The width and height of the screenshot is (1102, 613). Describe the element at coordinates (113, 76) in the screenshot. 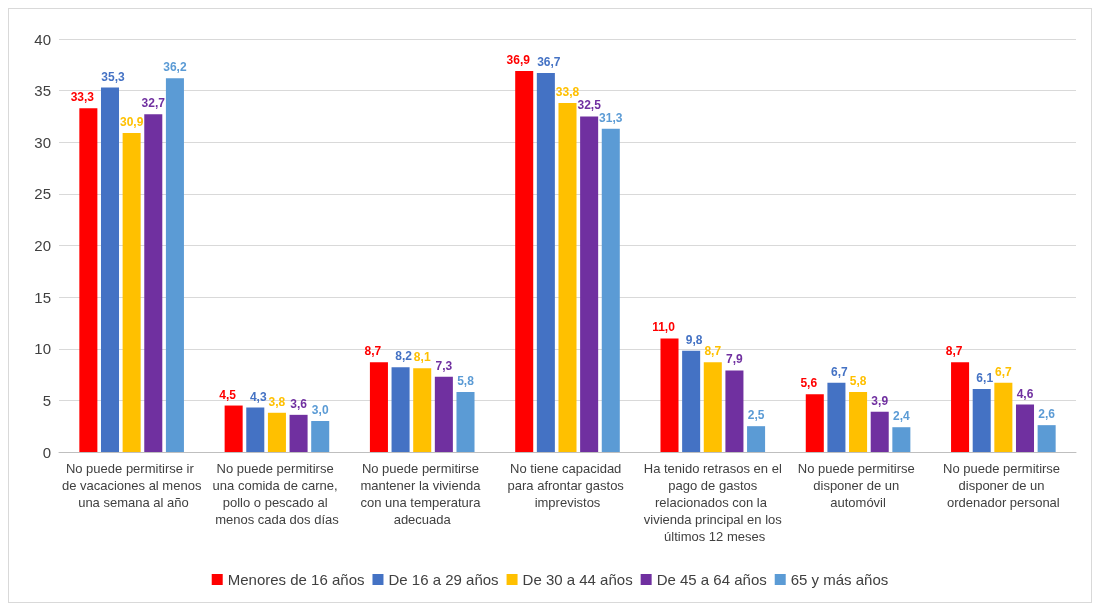

I see `data-label: 35,3` at that location.